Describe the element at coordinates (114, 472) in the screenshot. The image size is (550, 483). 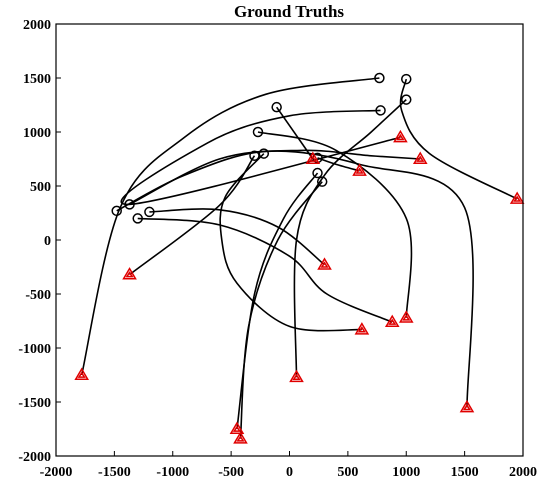
I see `x-tick-label: -1500` at that location.